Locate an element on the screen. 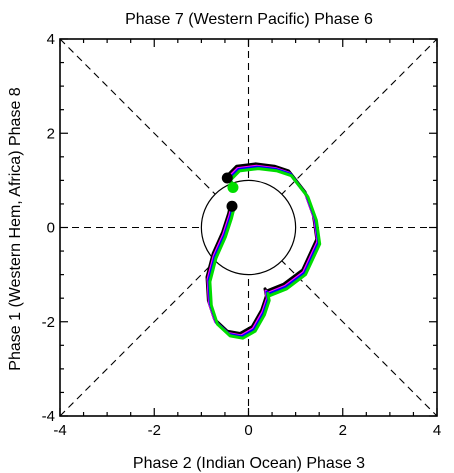 Image resolution: width=454 pixels, height=473 pixels. end-markers is located at coordinates (230, 192).